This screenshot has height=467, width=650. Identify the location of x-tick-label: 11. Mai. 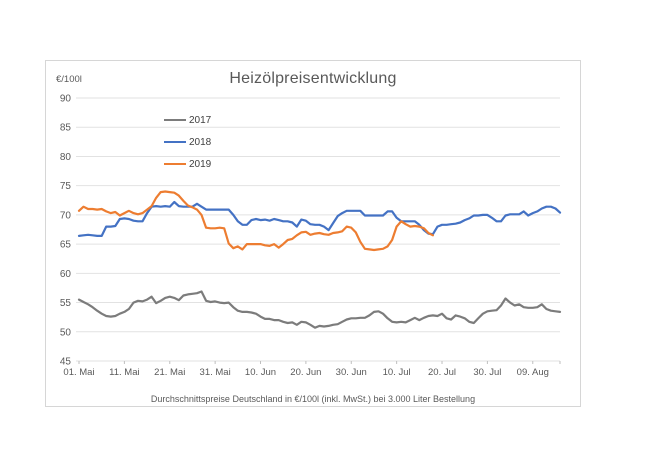
(124, 372).